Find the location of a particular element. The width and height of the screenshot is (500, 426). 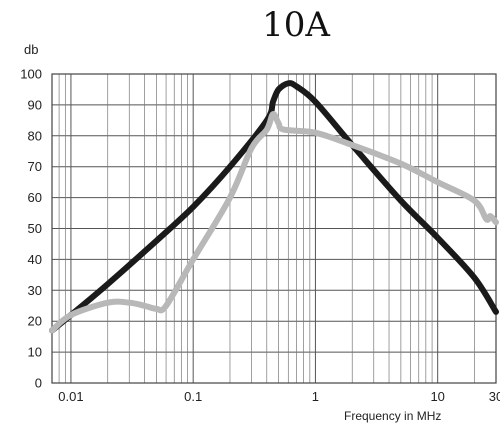

y-tick-label: 50 is located at coordinates (35, 228).